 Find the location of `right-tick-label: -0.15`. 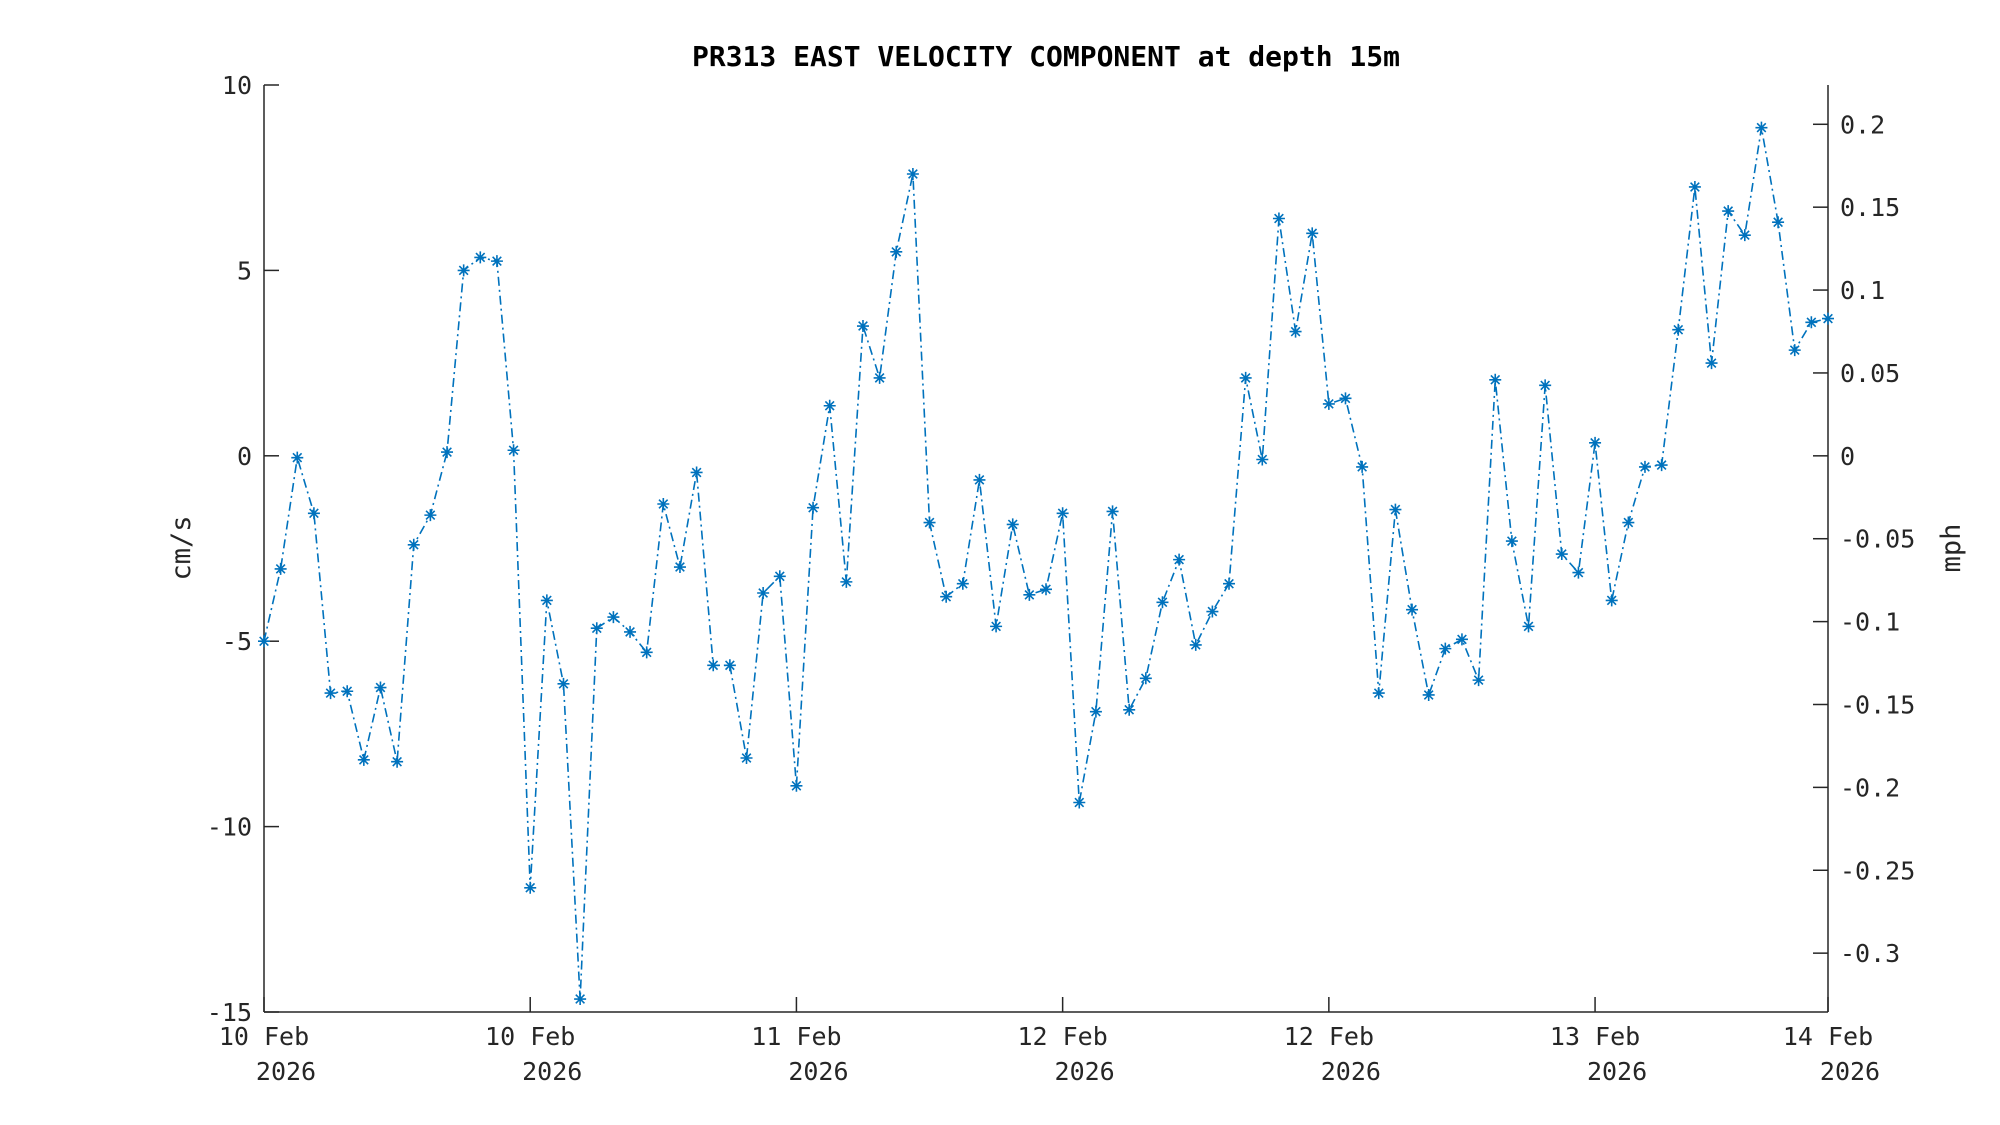

right-tick-label: -0.15 is located at coordinates (1877, 704).